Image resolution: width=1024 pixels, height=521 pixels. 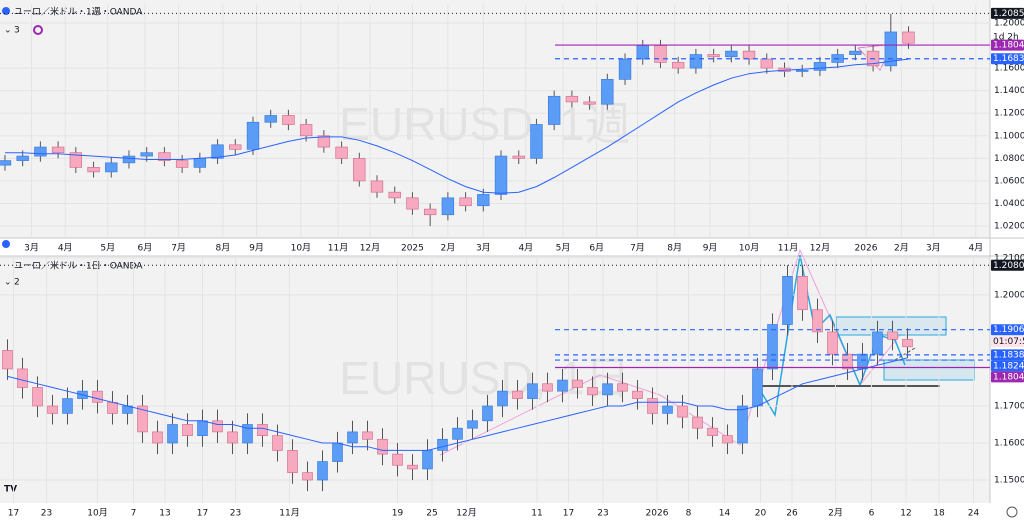 I want to click on x-tick-label: 24, so click(x=974, y=514).